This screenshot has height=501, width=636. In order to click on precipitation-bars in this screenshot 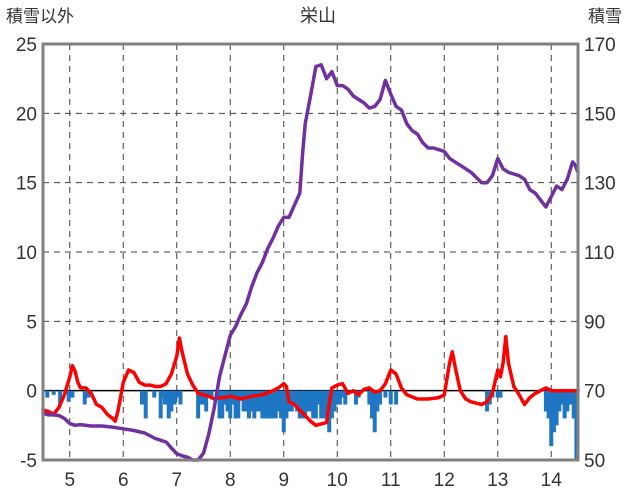, I will do `click(312, 425)`.